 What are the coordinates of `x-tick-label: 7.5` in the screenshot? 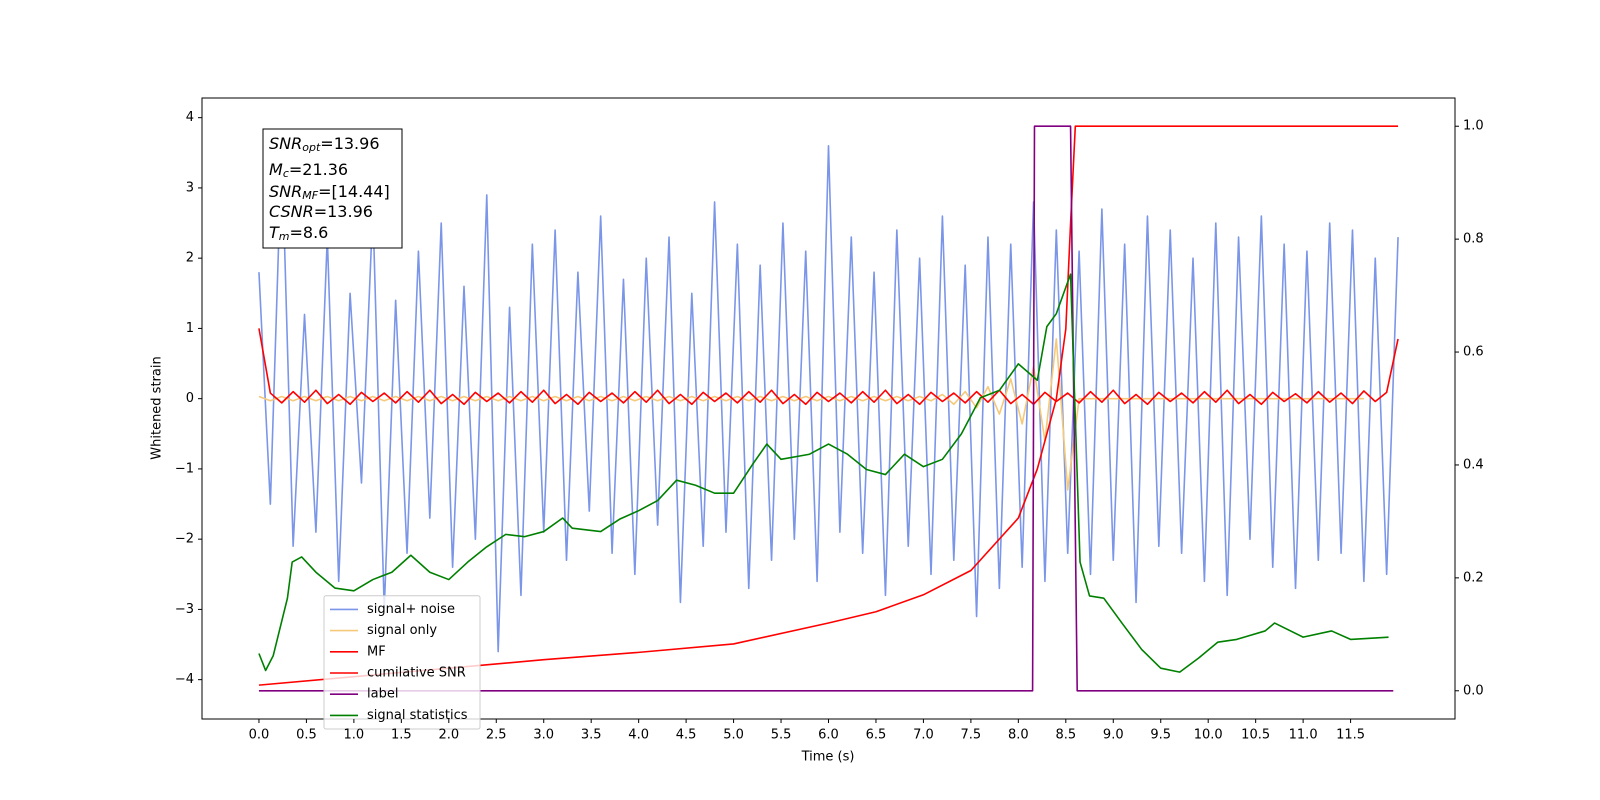 It's located at (971, 735).